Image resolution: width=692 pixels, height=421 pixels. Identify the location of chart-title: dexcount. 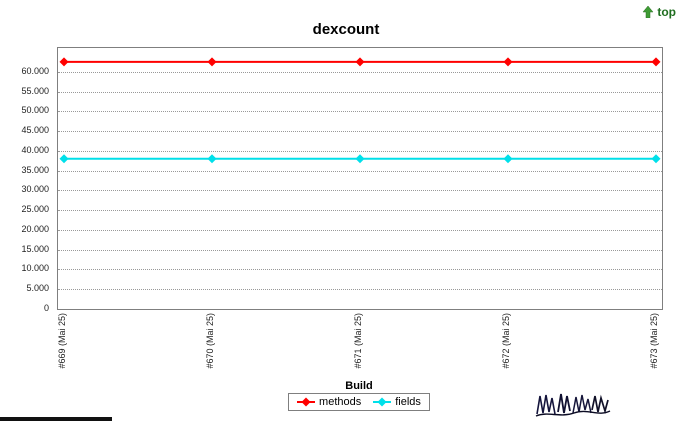
(346, 29).